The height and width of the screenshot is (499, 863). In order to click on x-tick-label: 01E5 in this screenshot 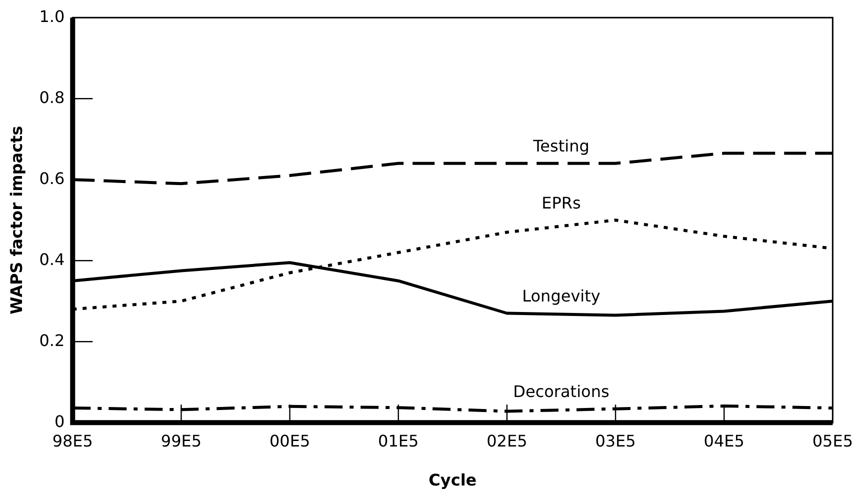, I will do `click(398, 440)`.